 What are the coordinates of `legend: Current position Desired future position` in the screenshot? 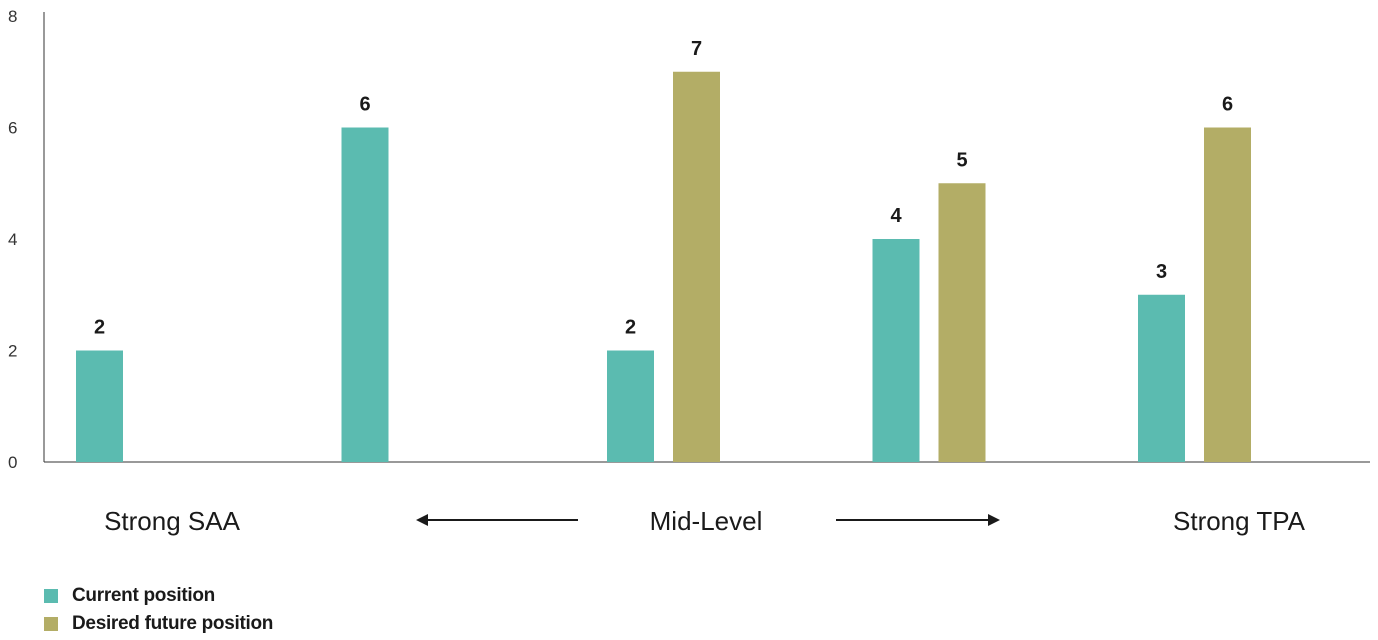 It's located at (158, 610).